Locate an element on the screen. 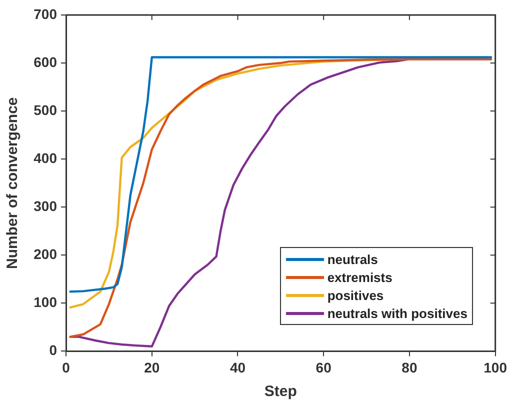 This screenshot has width=511, height=405. y-axis-title: Number of convergence is located at coordinates (13, 183).